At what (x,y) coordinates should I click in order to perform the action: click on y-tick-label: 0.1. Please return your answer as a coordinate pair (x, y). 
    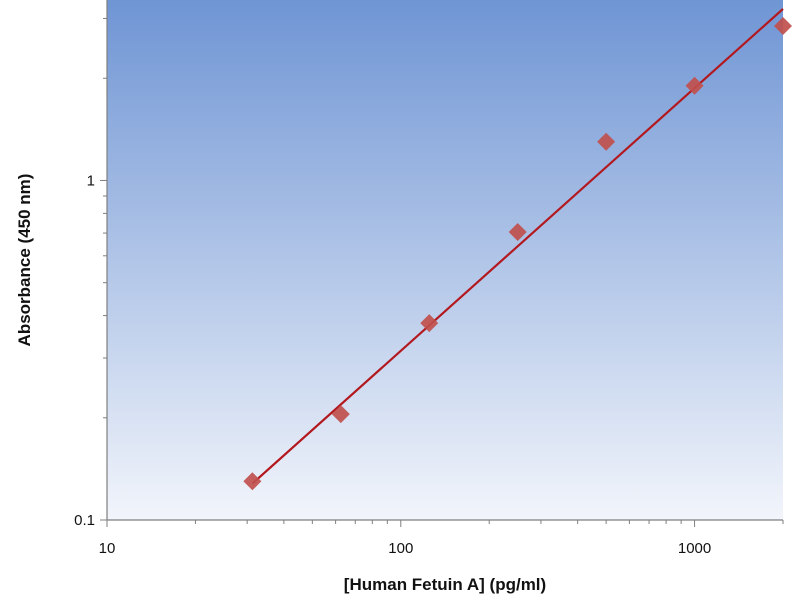
    Looking at the image, I should click on (84, 520).